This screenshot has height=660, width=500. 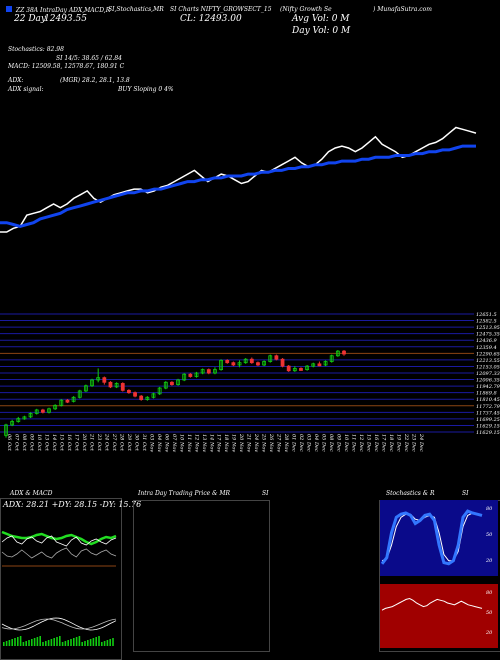 I want to click on x-tick-label: 23 Dec, so click(x=414, y=442).